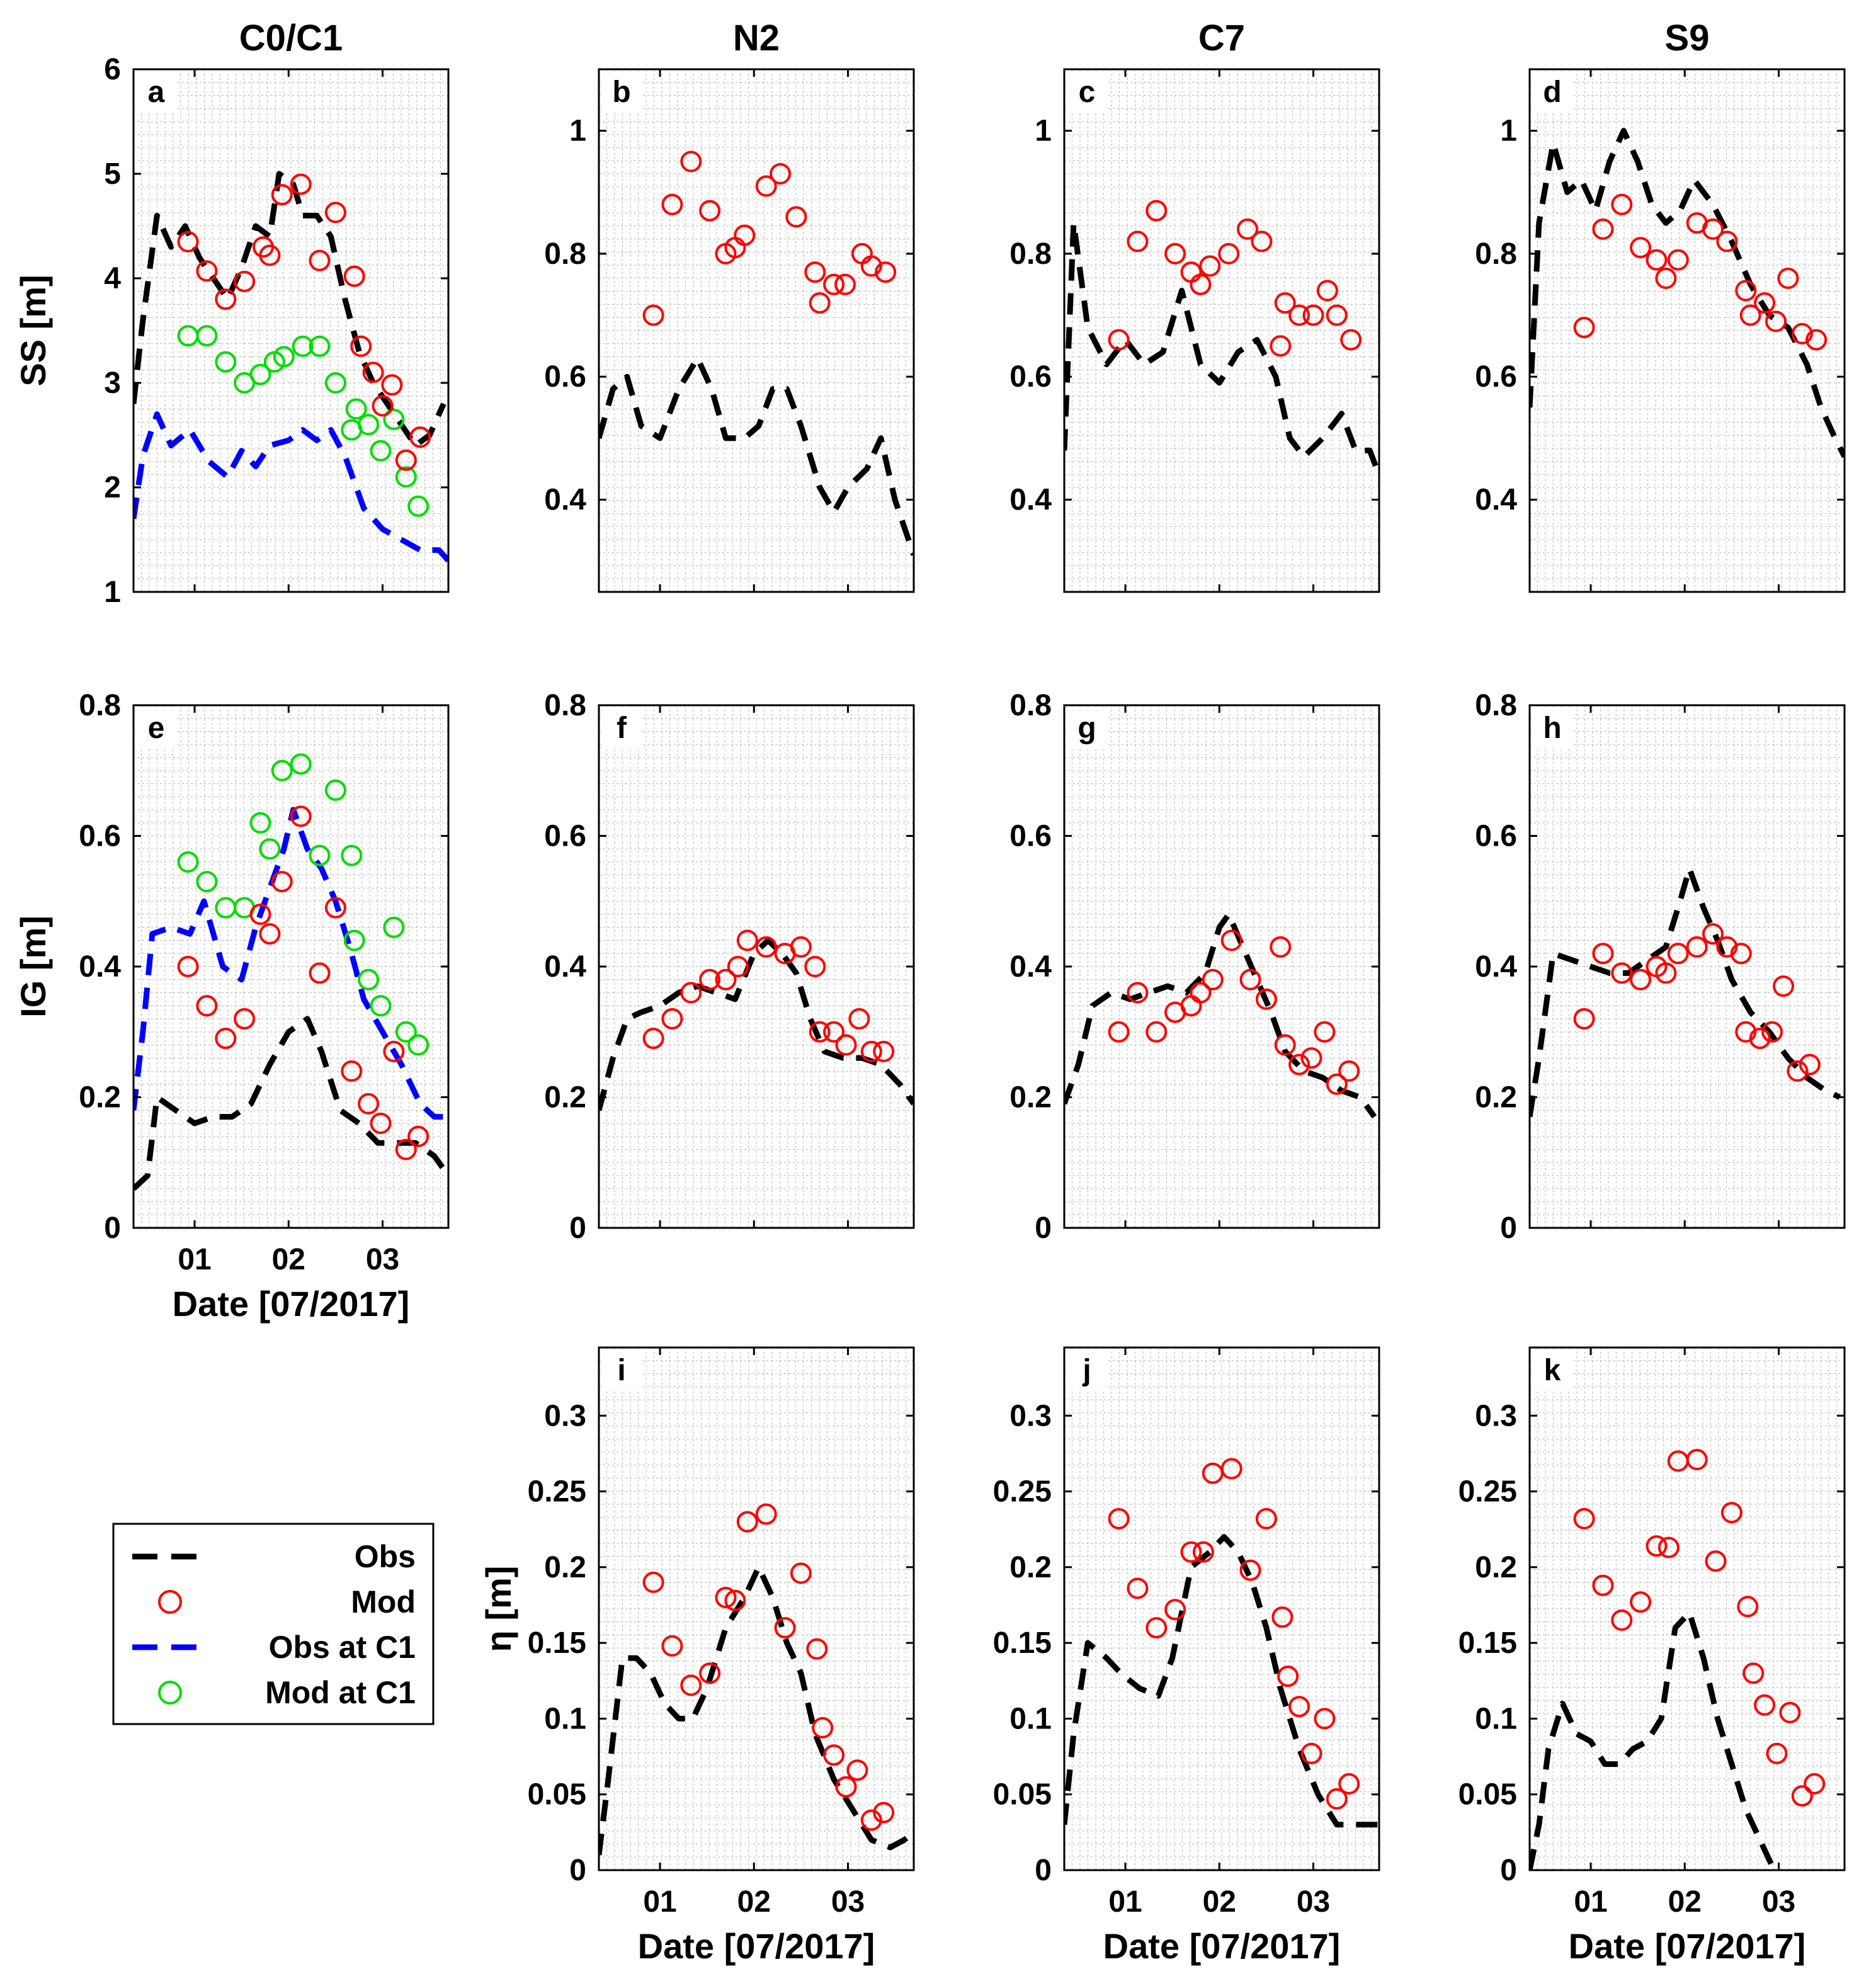 The image size is (1876, 1986). Describe the element at coordinates (170, 1602) in the screenshot. I see `legend-circle-swatch` at that location.